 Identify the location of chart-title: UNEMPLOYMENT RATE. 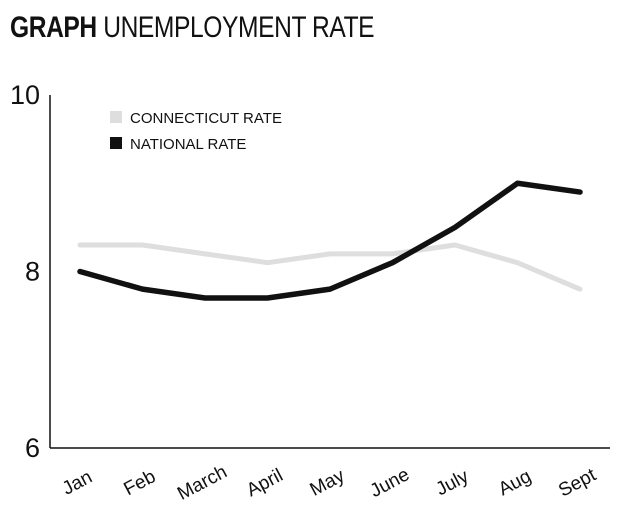
(239, 27).